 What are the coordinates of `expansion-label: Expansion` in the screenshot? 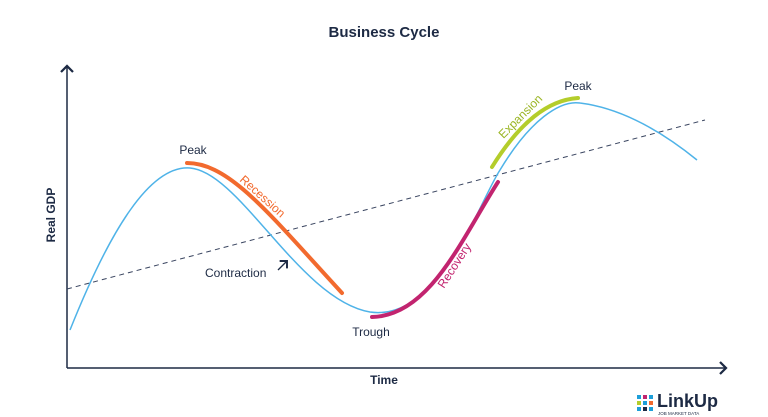 It's located at (521, 117).